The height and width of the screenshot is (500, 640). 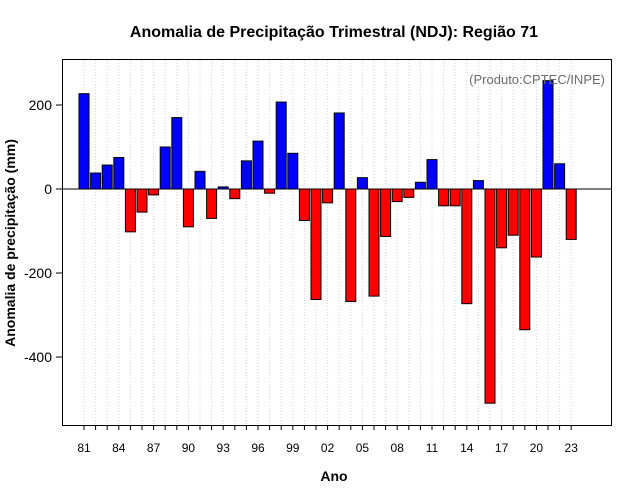 What do you see at coordinates (48, 189) in the screenshot?
I see `y-tick-label: 0` at bounding box center [48, 189].